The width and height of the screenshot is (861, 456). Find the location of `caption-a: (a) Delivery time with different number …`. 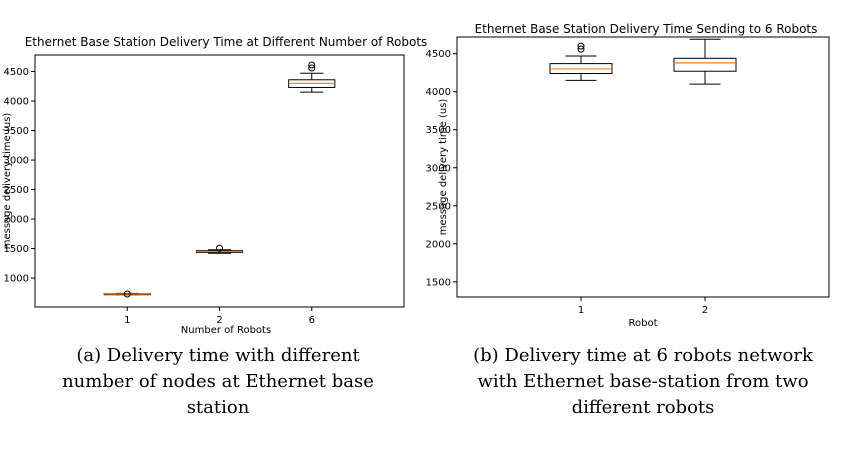

caption-a: (a) Delivery time with different number … is located at coordinates (218, 382).